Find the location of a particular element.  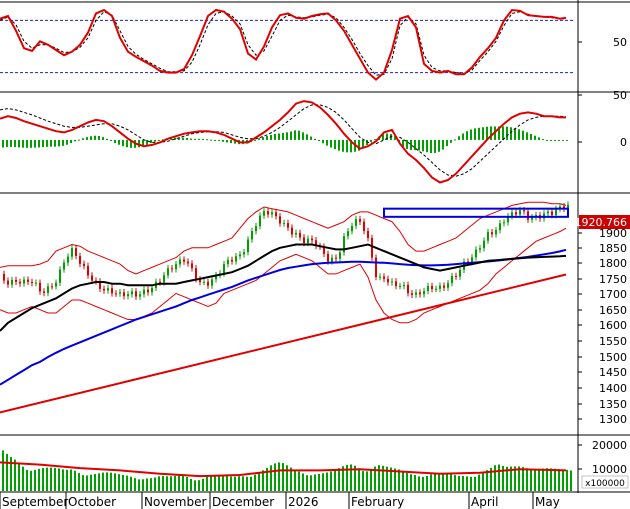

last-price-label: 1920.766 is located at coordinates (601, 222).